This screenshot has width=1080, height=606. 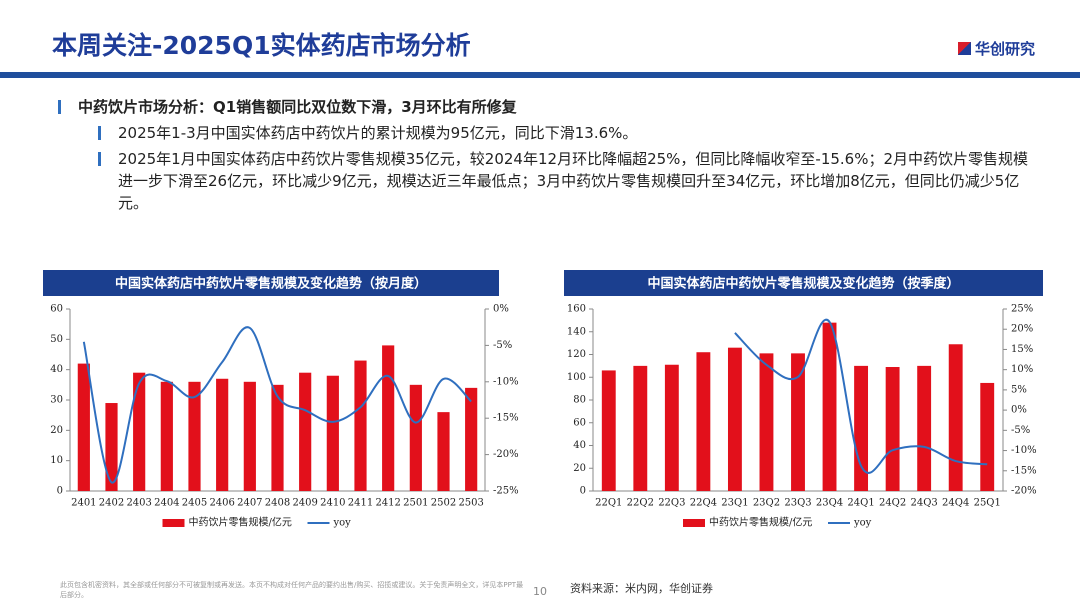 I want to click on x-tick-label: 2410, so click(x=332, y=503).